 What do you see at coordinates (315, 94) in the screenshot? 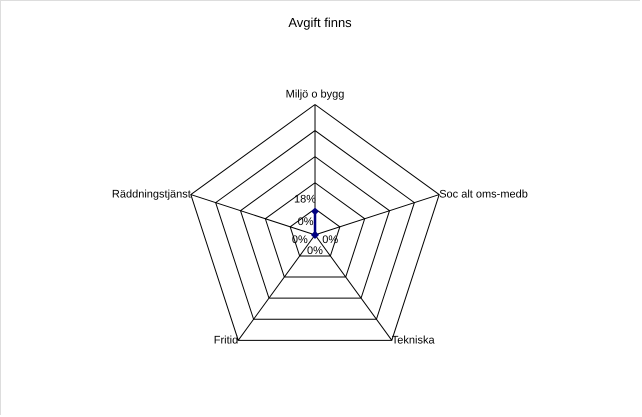
I see `spoke-label: Miljö o bygg` at bounding box center [315, 94].